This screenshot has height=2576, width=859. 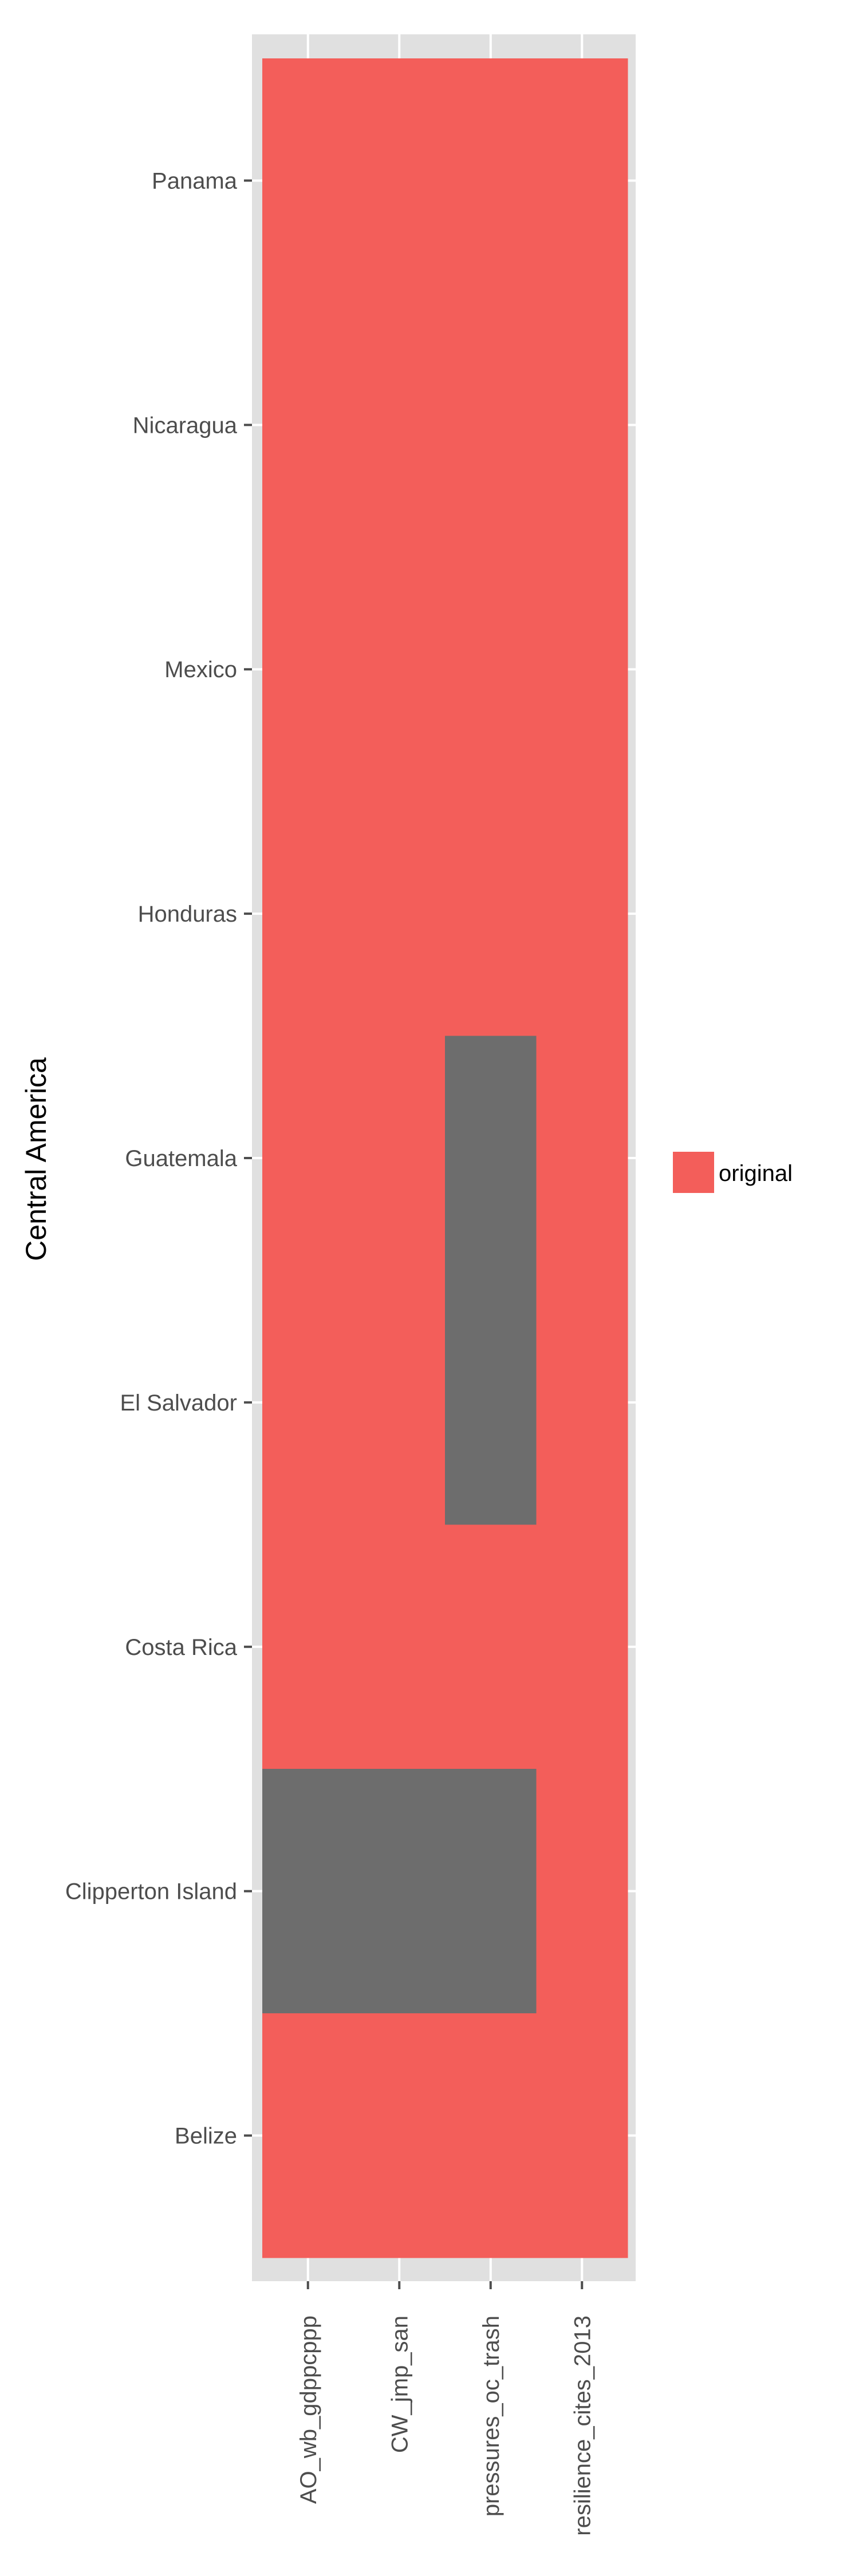 I want to click on y-tick-label-3: Honduras, so click(x=187, y=914).